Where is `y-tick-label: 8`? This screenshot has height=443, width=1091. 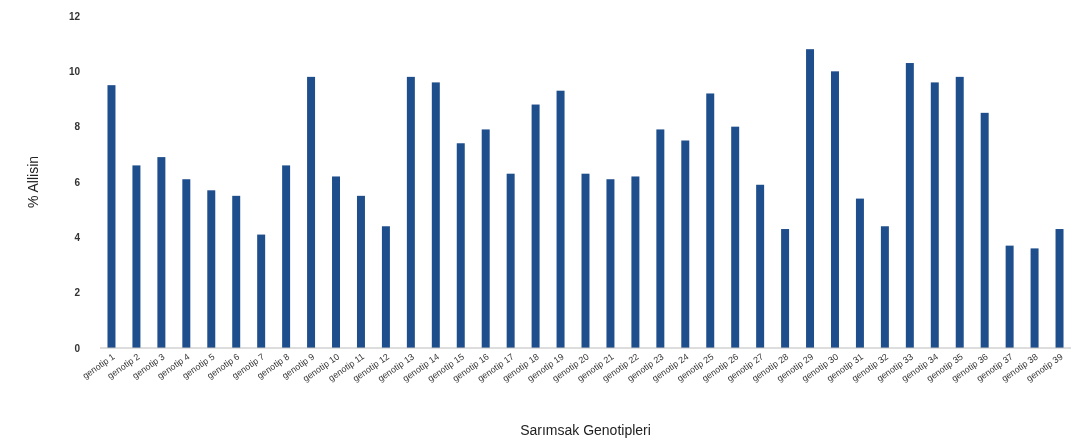
y-tick-label: 8 is located at coordinates (77, 127).